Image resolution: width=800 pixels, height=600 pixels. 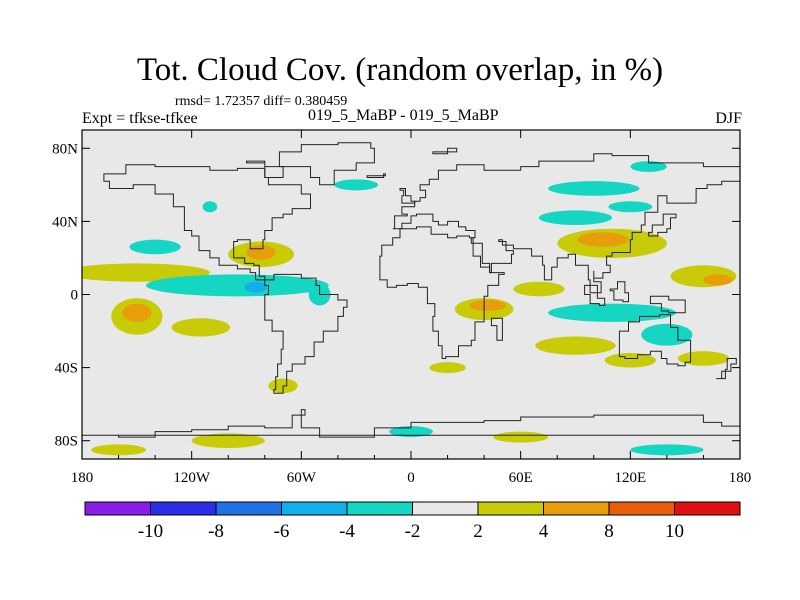 What do you see at coordinates (407, 196) in the screenshot?
I see `coastline-uk` at bounding box center [407, 196].